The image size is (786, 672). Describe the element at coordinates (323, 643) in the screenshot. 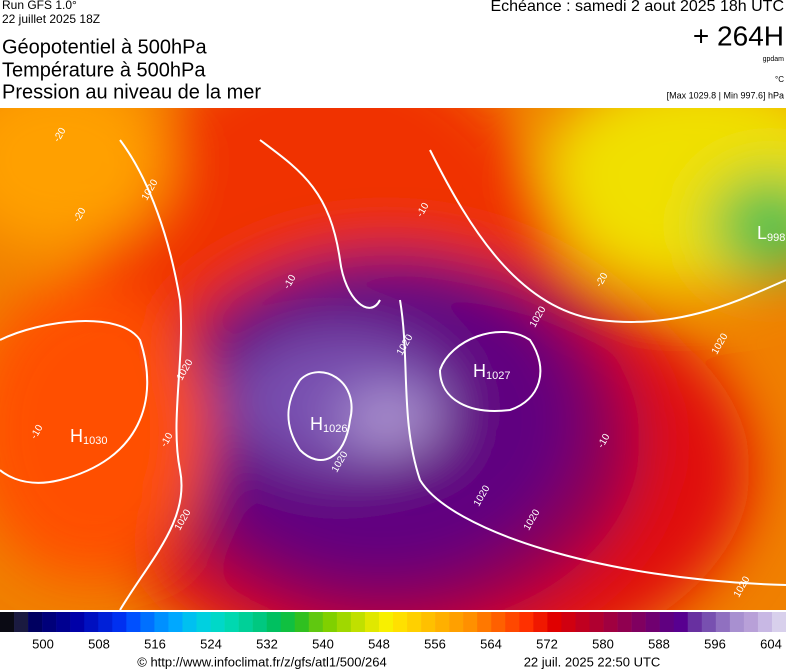

I see `colorbar-label: 540` at that location.